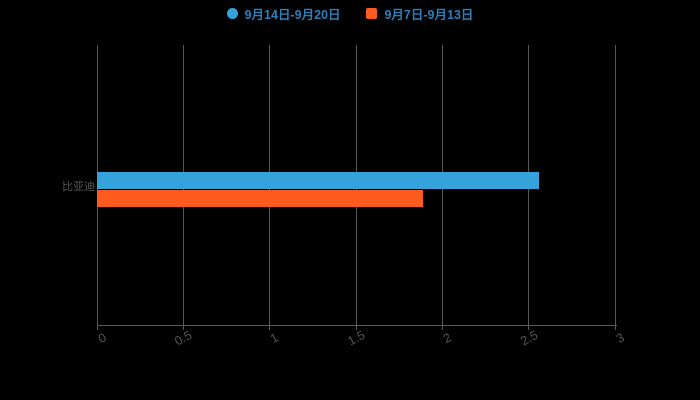 The width and height of the screenshot is (700, 400). Describe the element at coordinates (183, 338) in the screenshot. I see `x-tick-label-1: 0.5` at that location.